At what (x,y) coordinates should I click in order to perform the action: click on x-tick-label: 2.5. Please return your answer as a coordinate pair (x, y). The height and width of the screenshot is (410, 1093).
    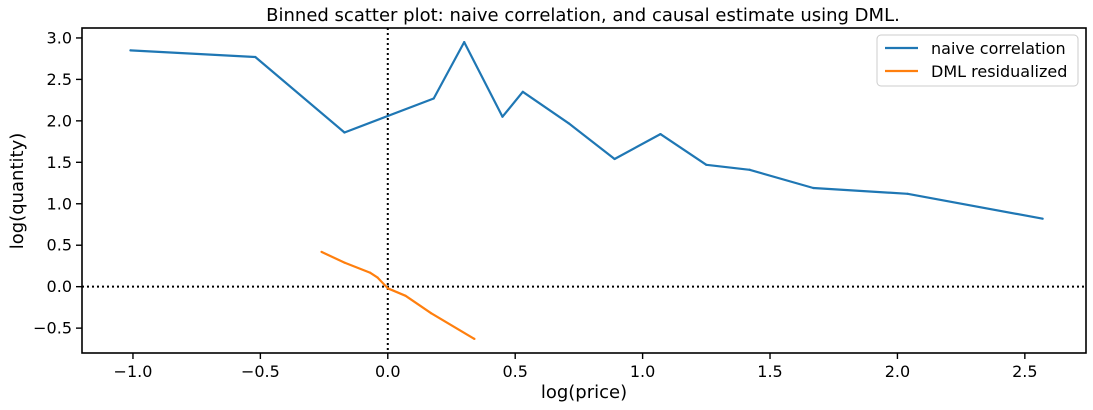
    Looking at the image, I should click on (1024, 371).